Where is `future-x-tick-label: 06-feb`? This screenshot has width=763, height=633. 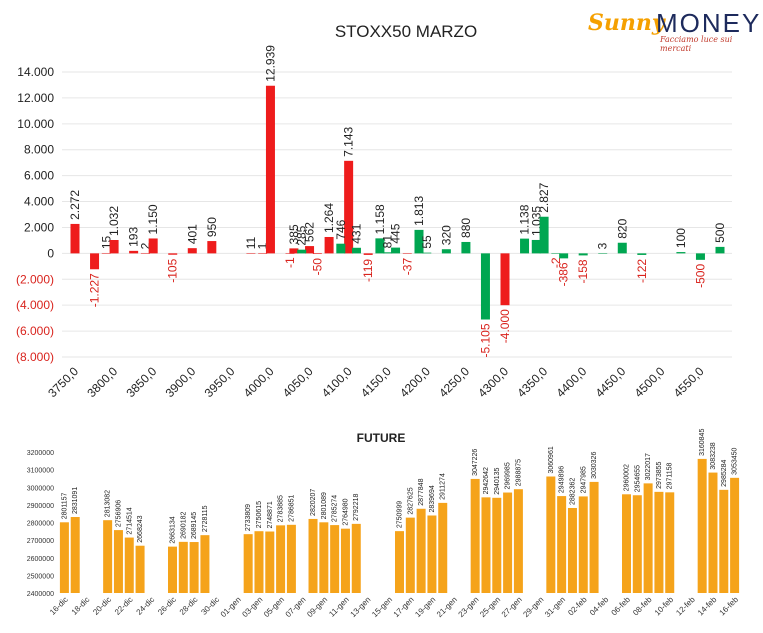
future-x-tick-label: 06-feb is located at coordinates (621, 606).